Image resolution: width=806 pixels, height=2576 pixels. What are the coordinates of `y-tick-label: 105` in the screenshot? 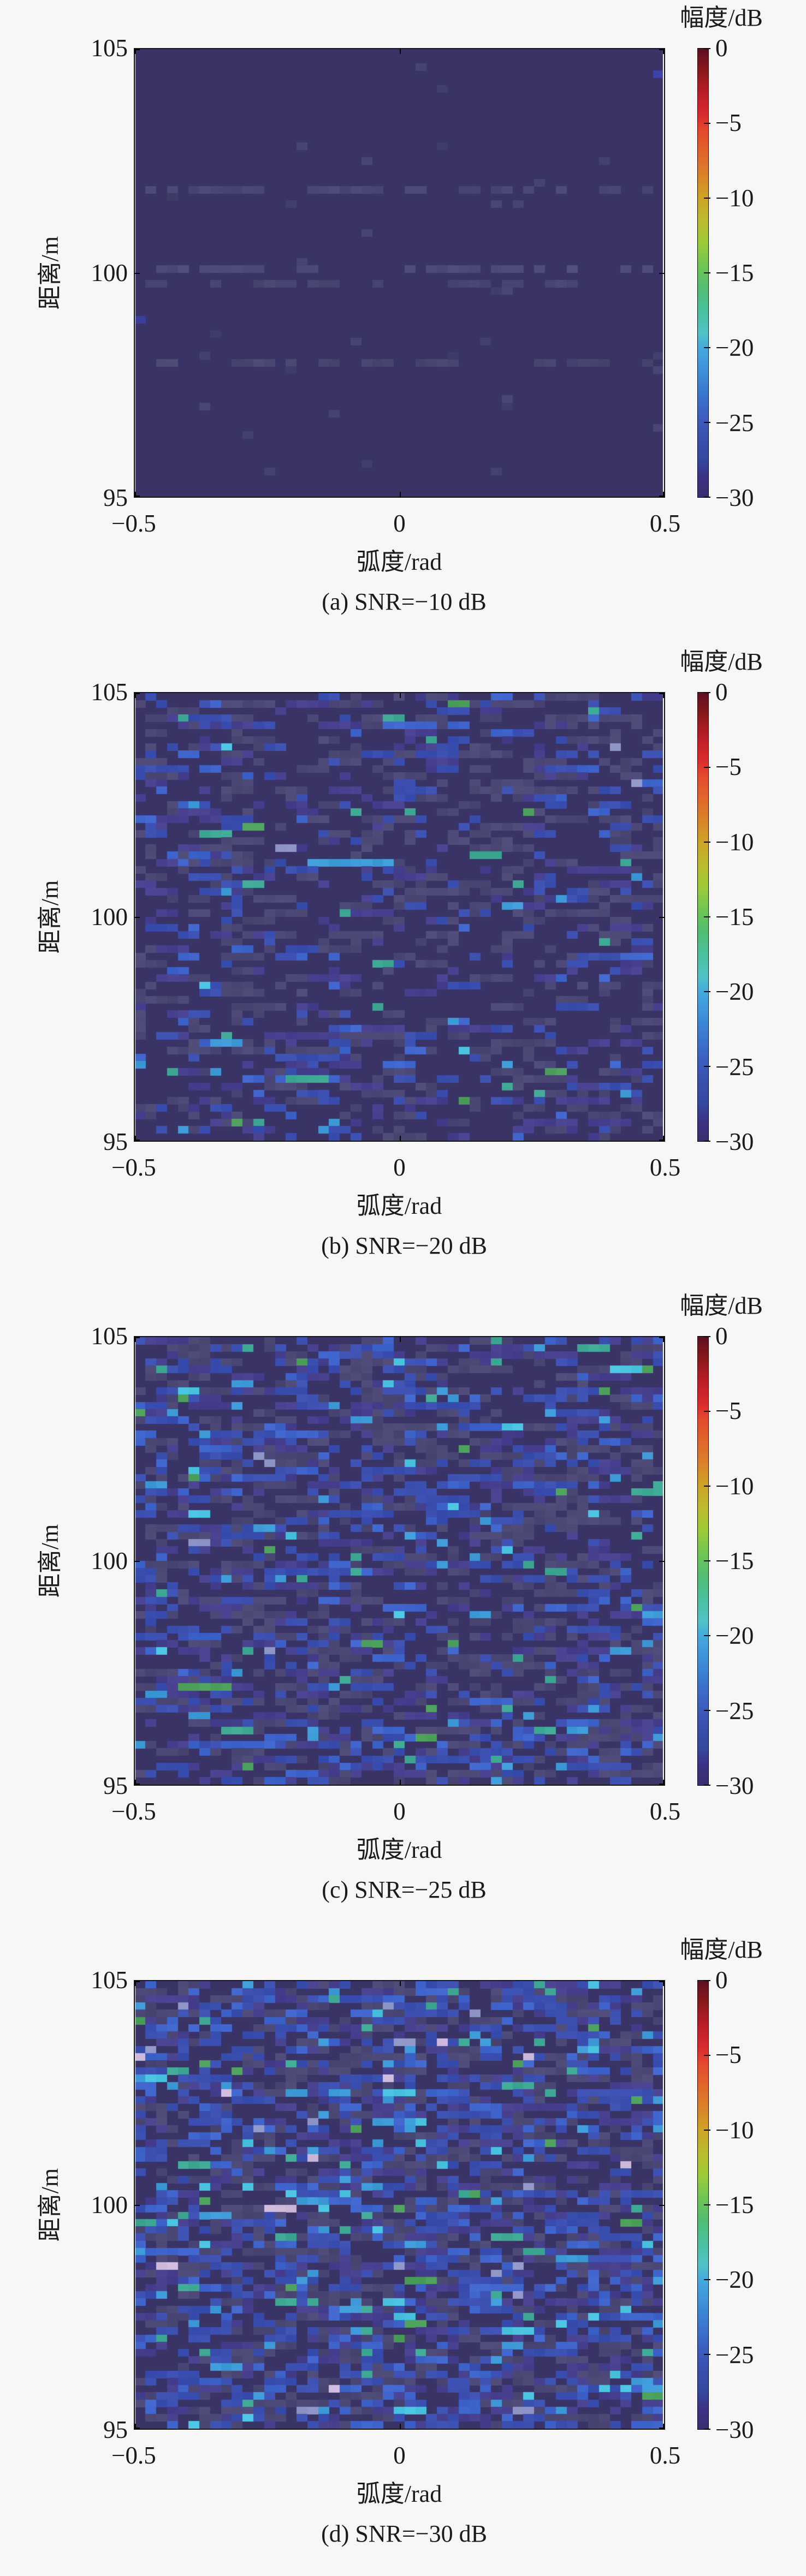 It's located at (110, 1980).